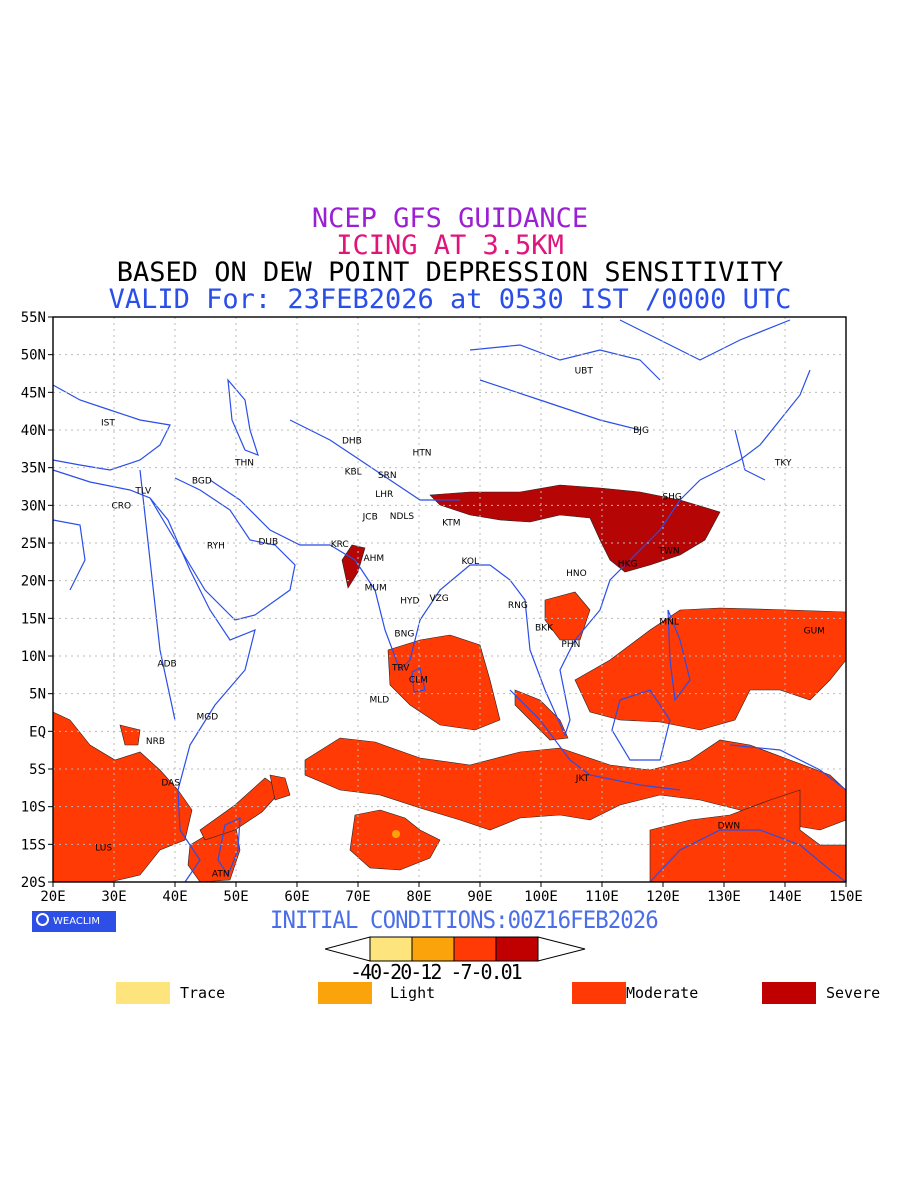 This screenshot has width=900, height=1200. I want to click on station-label-cro: CRO, so click(122, 506).